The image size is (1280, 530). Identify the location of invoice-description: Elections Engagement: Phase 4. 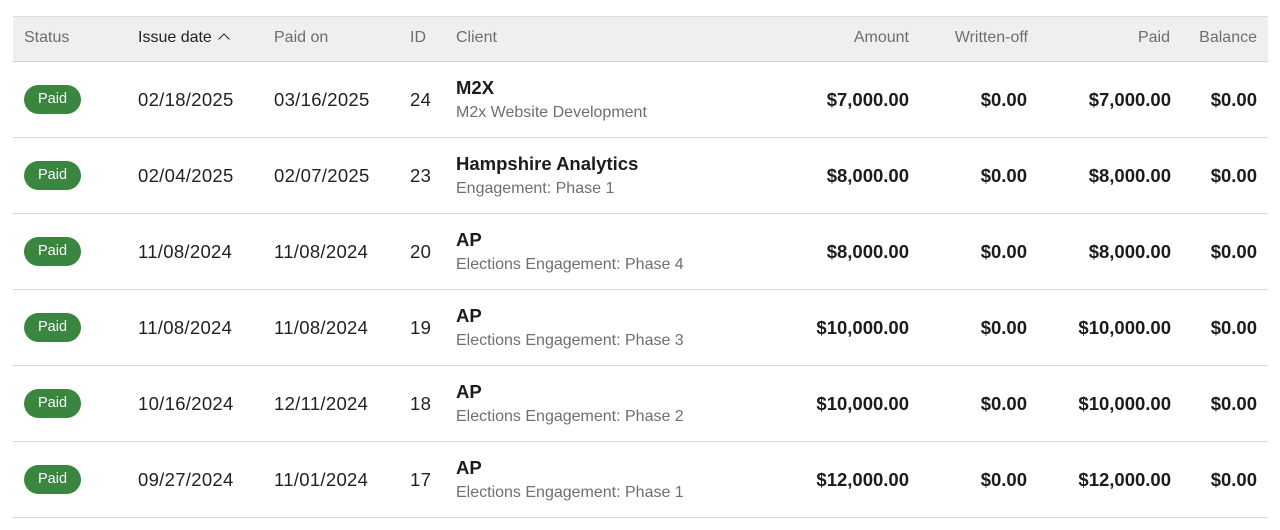
(570, 264).